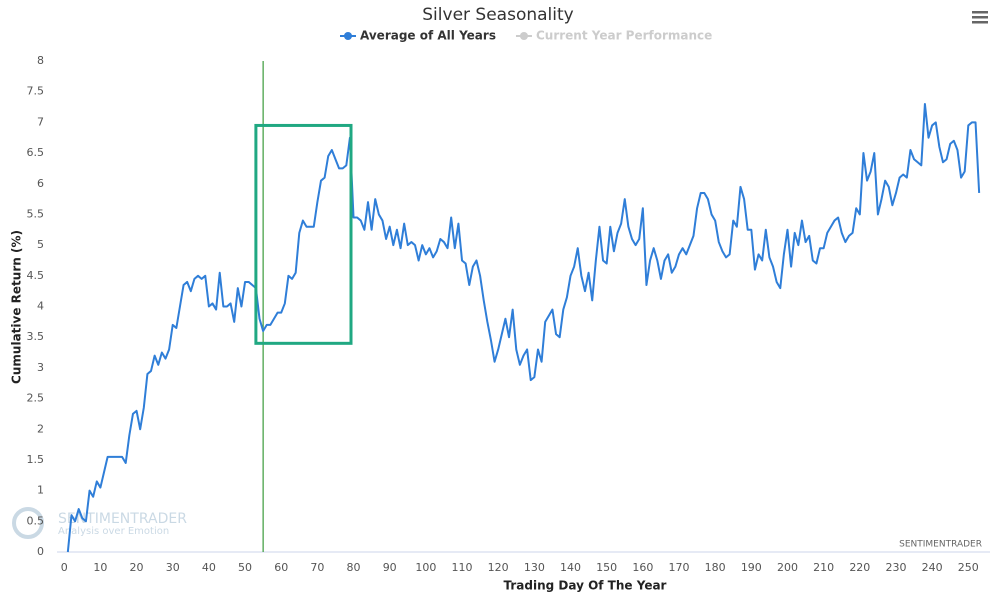 The width and height of the screenshot is (1000, 599). What do you see at coordinates (642, 567) in the screenshot?
I see `x-tick-label: 160` at bounding box center [642, 567].